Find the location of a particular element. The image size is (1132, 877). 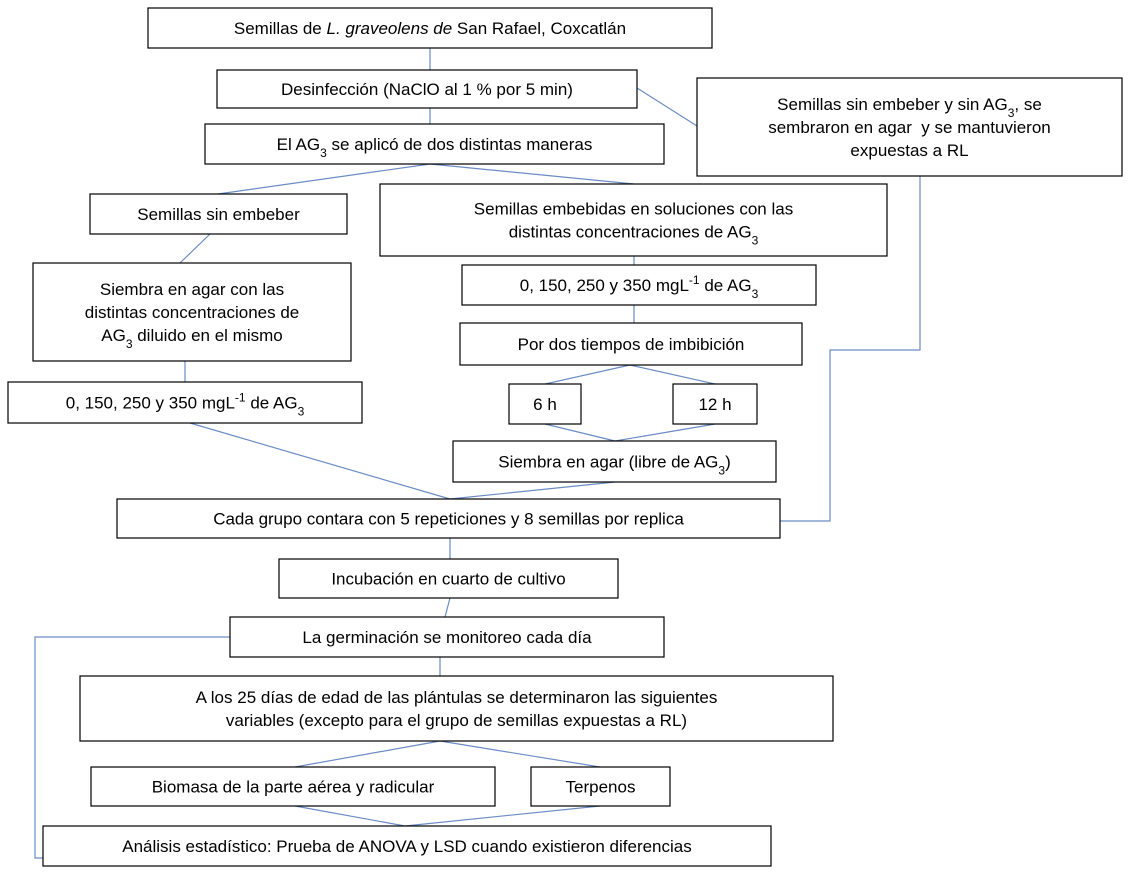

text-run: de AG is located at coordinates (272, 403).